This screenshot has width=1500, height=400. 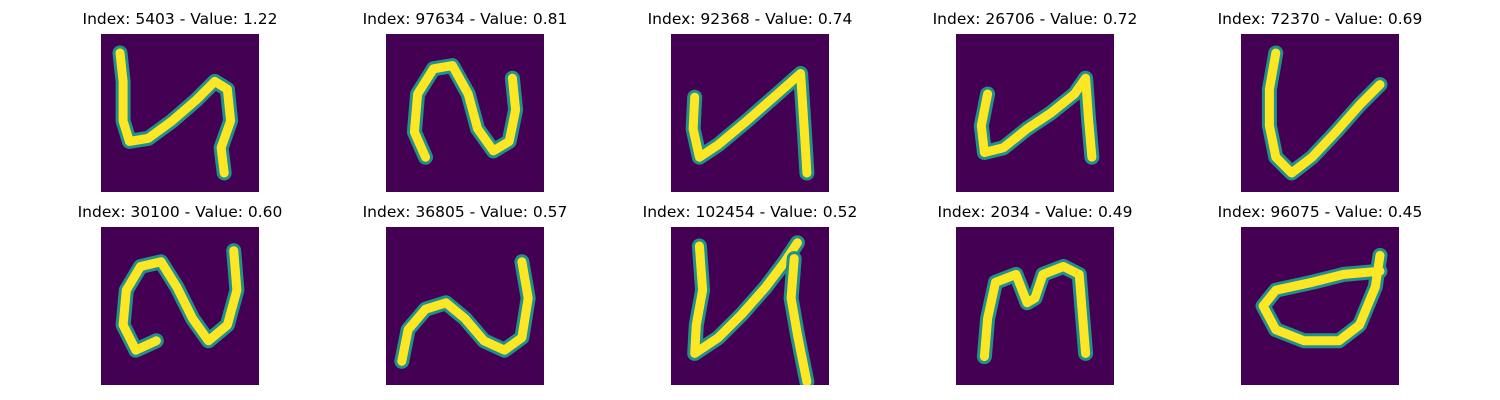 I want to click on panel-title: Index: 26706 - Value: 0.72, so click(x=1035, y=19).